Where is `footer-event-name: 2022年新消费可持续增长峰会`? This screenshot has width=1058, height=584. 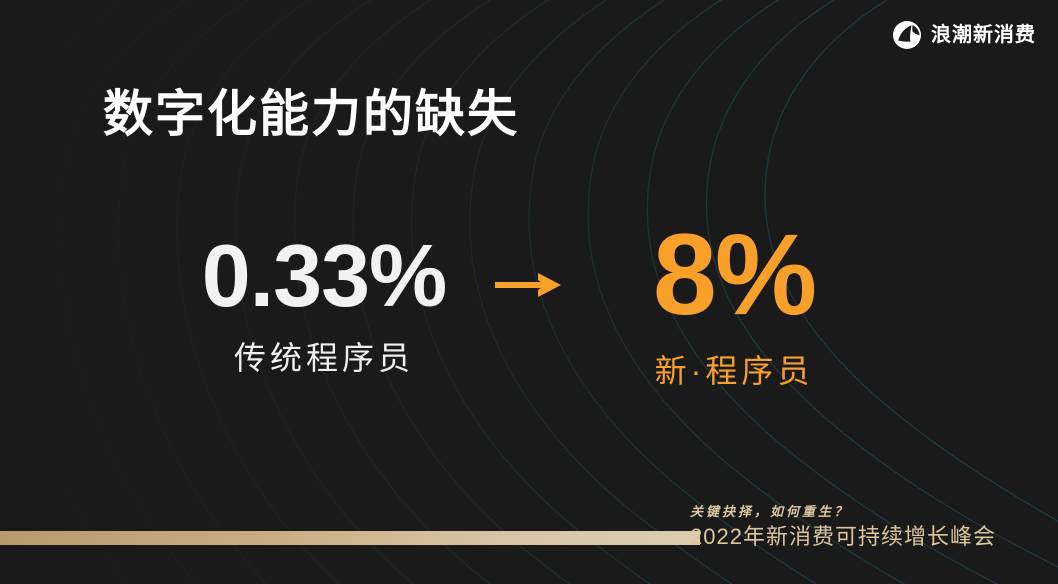
footer-event-name: 2022年新消费可持续增长峰会 is located at coordinates (843, 536).